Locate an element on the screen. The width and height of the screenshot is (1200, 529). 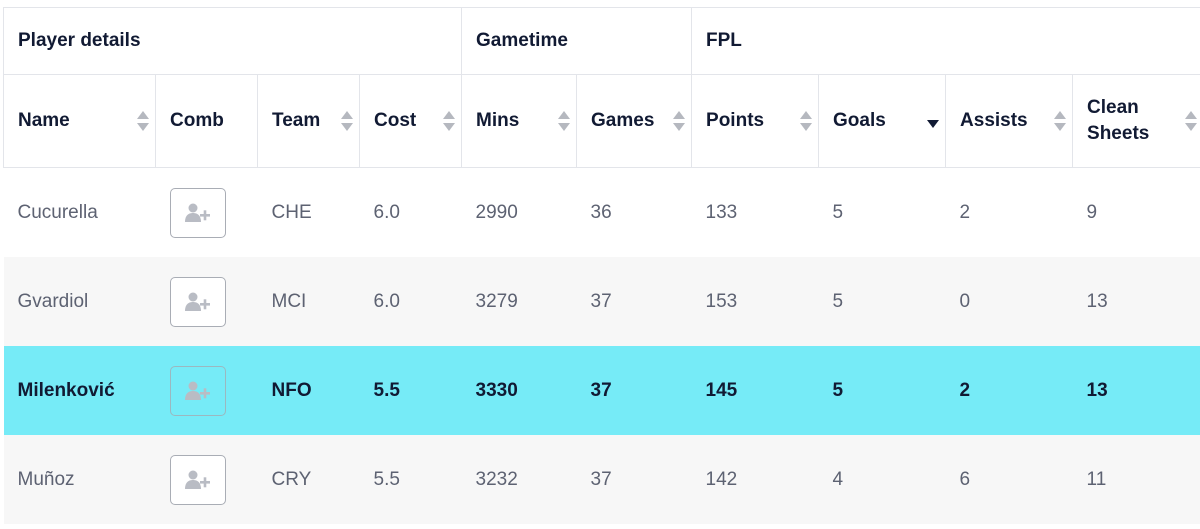
column-header-cost: Cost is located at coordinates (410, 121).